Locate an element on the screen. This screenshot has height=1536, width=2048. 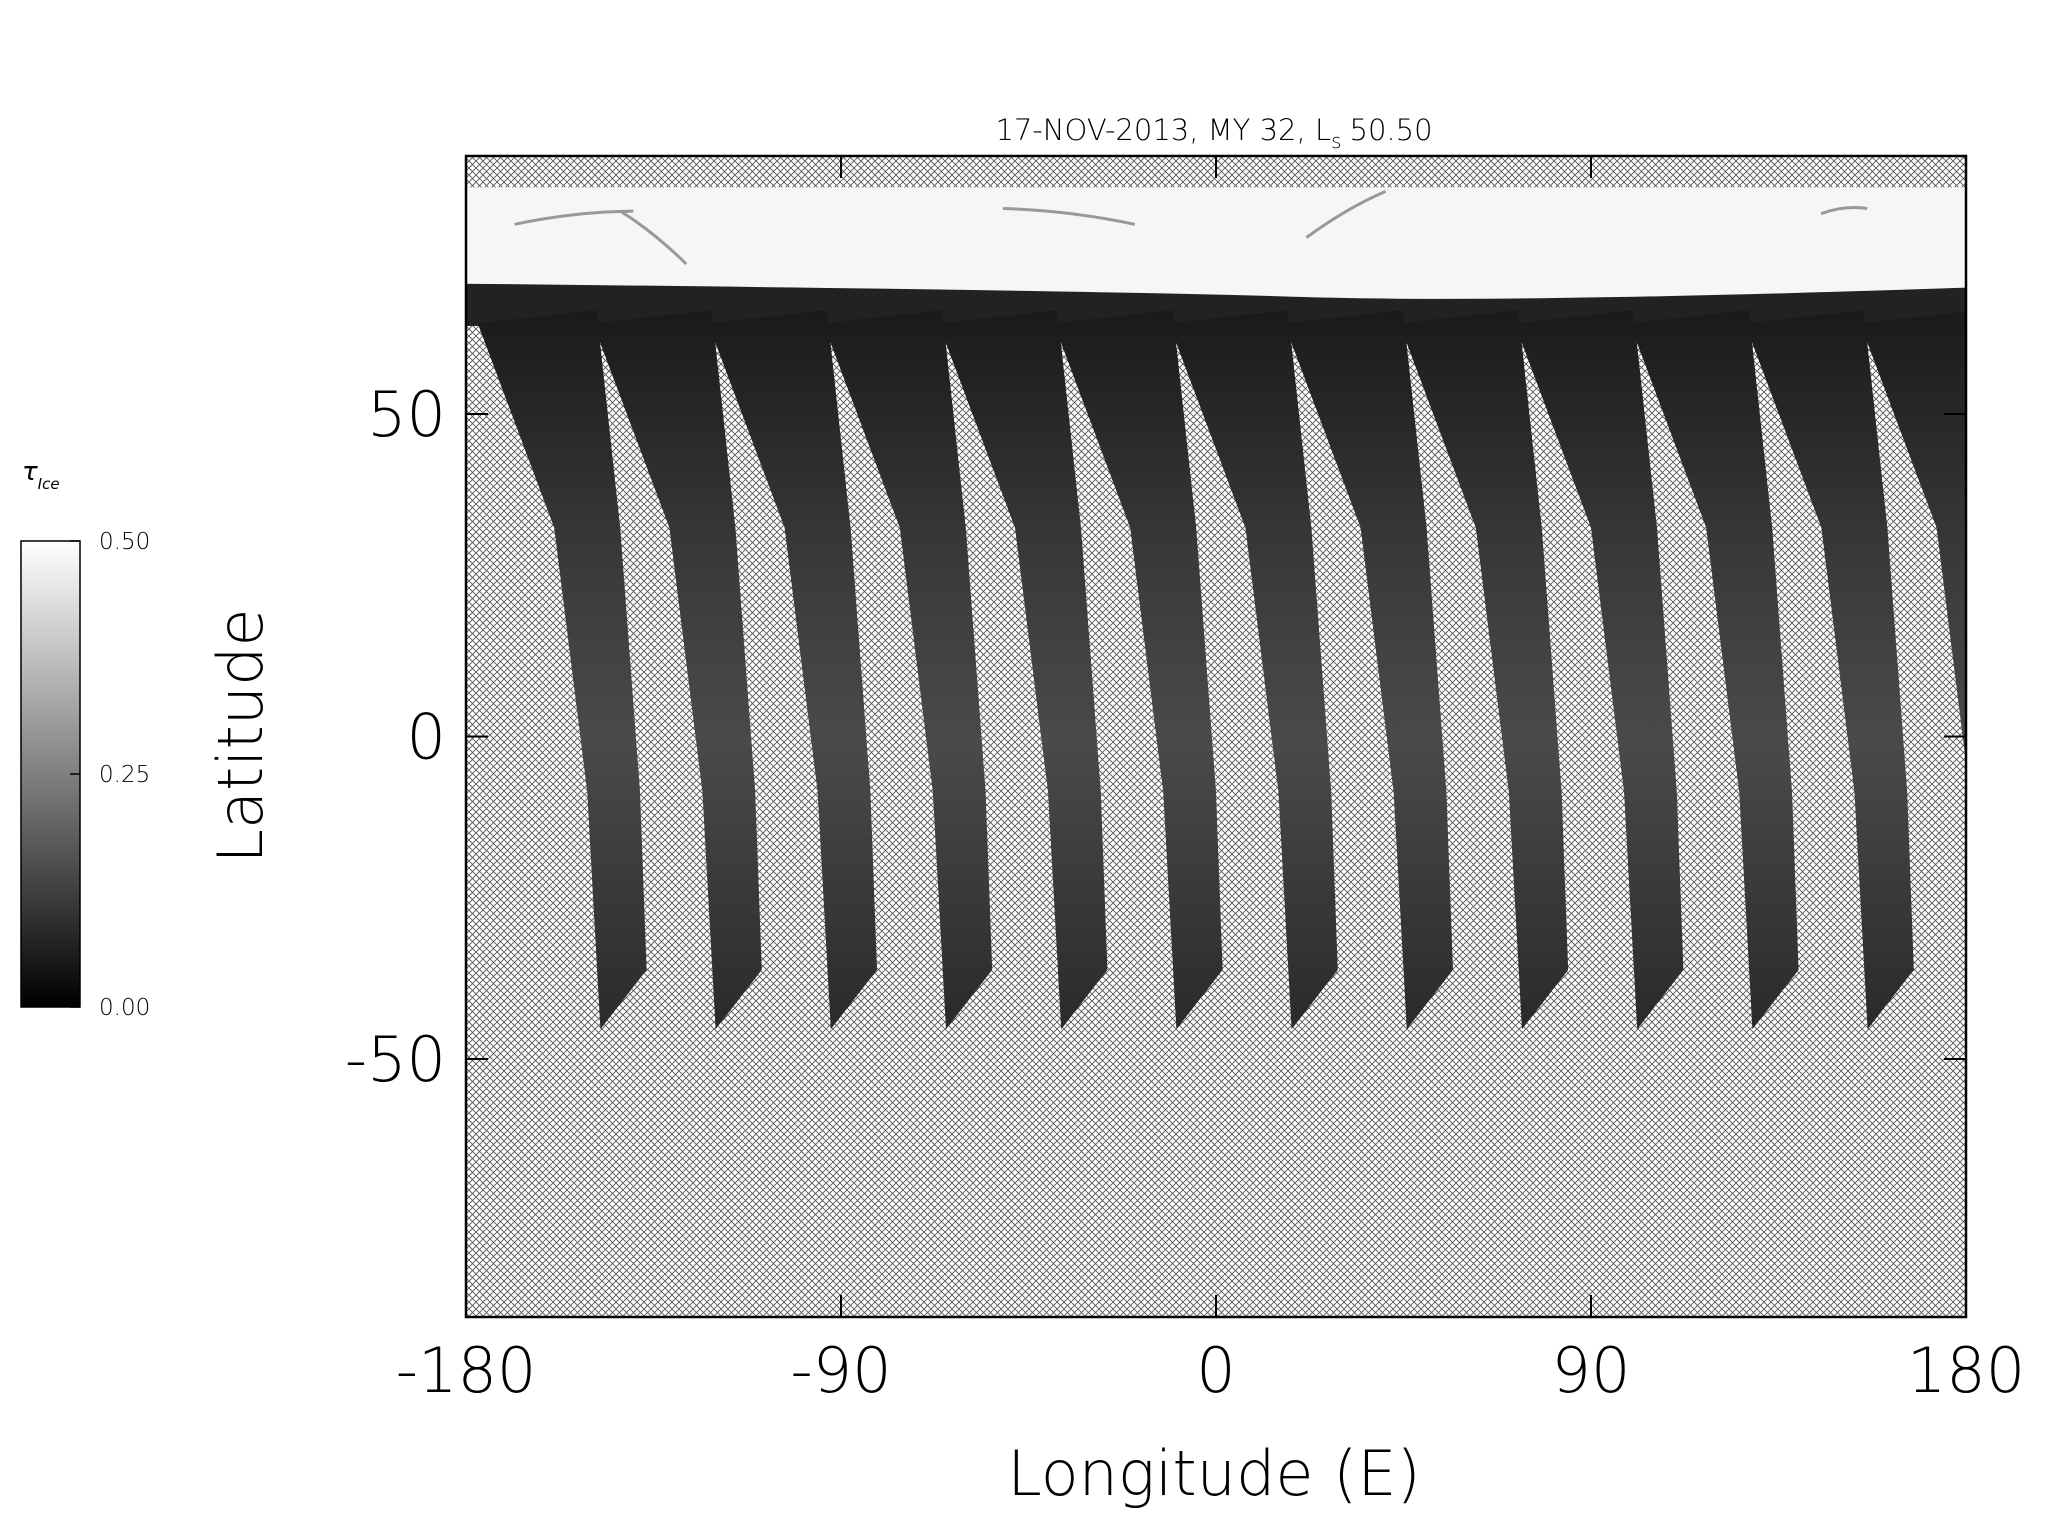
polar-cap is located at coordinates (1216, 243).